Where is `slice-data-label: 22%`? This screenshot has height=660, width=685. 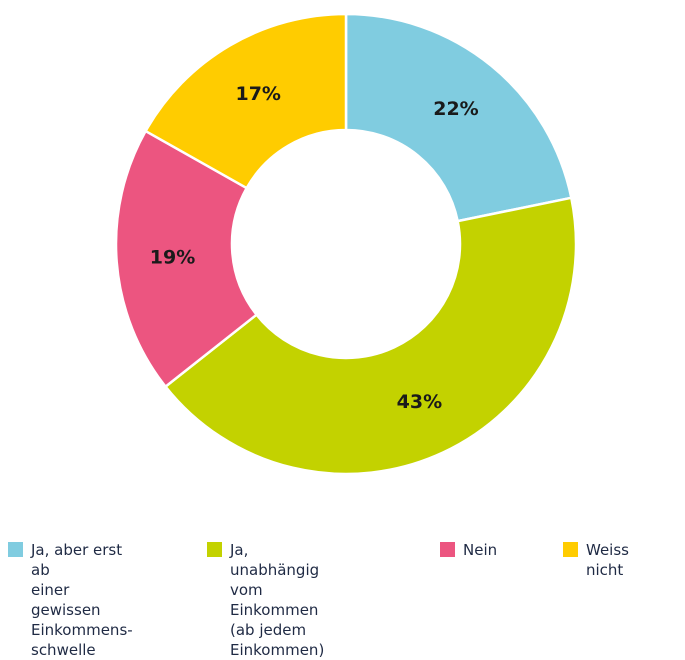
slice-data-label: 22% is located at coordinates (455, 109).